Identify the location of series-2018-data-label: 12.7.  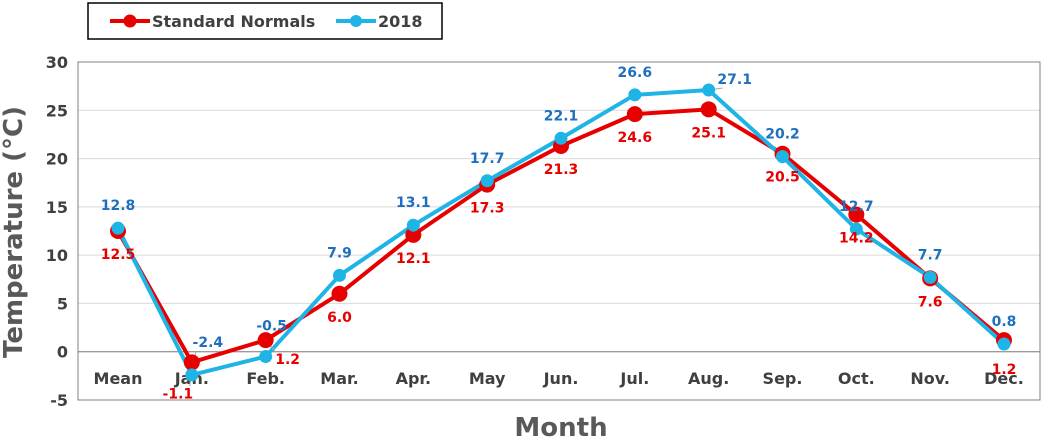
(856, 207).